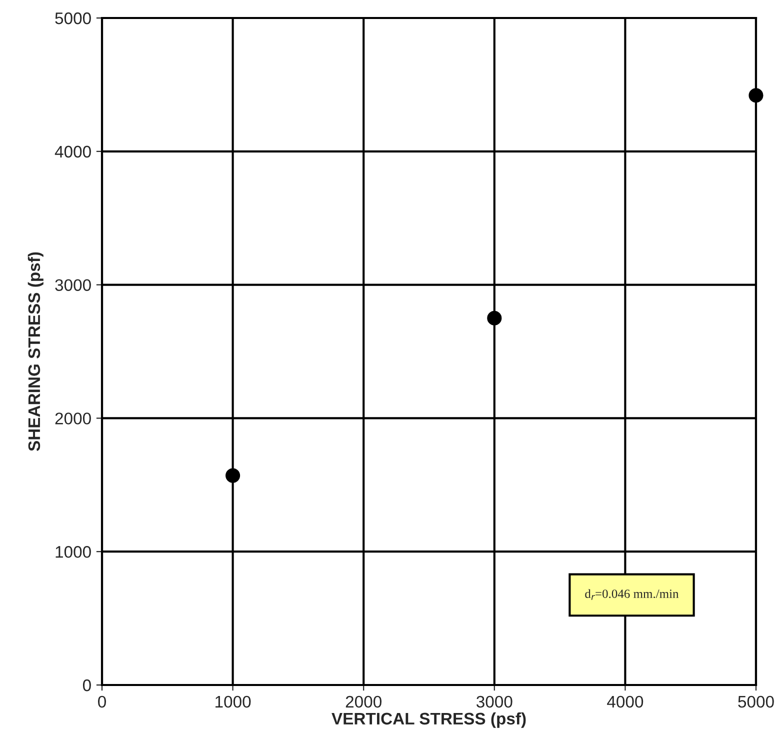 This screenshot has width=775, height=744. What do you see at coordinates (494, 702) in the screenshot?
I see `x-tick-label: 3000` at bounding box center [494, 702].